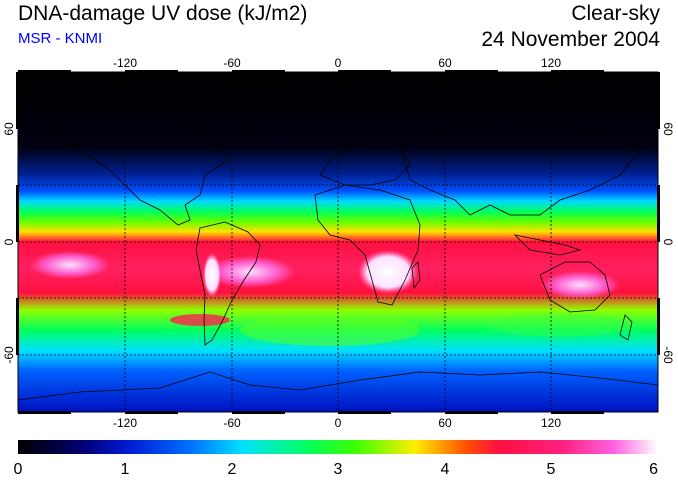 Image resolution: width=678 pixels, height=480 pixels. Describe the element at coordinates (212, 275) in the screenshot. I see `hotspot-andes` at that location.